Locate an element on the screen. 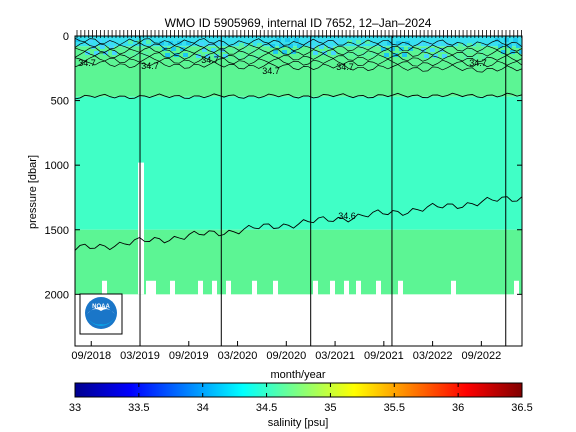  x-tick-label: 03/2020 is located at coordinates (238, 356).